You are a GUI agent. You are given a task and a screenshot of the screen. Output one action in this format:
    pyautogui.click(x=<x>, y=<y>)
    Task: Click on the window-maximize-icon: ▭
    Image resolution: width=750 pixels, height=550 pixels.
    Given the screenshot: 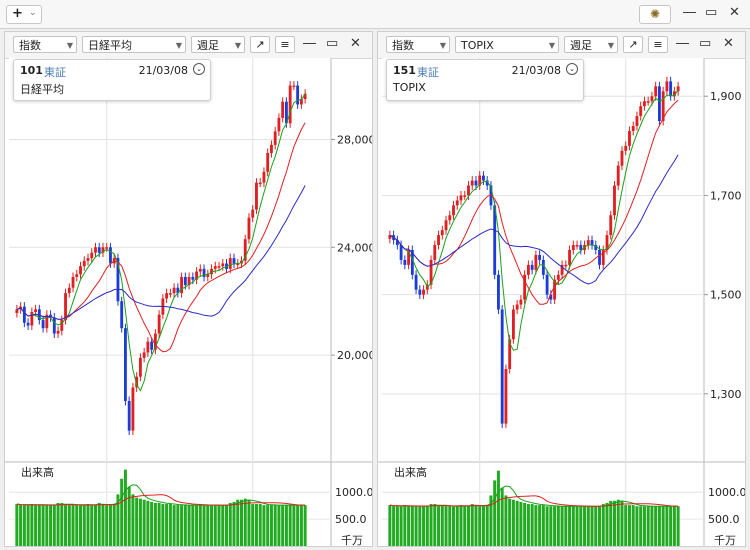 What is the action you would take?
    pyautogui.click(x=711, y=12)
    